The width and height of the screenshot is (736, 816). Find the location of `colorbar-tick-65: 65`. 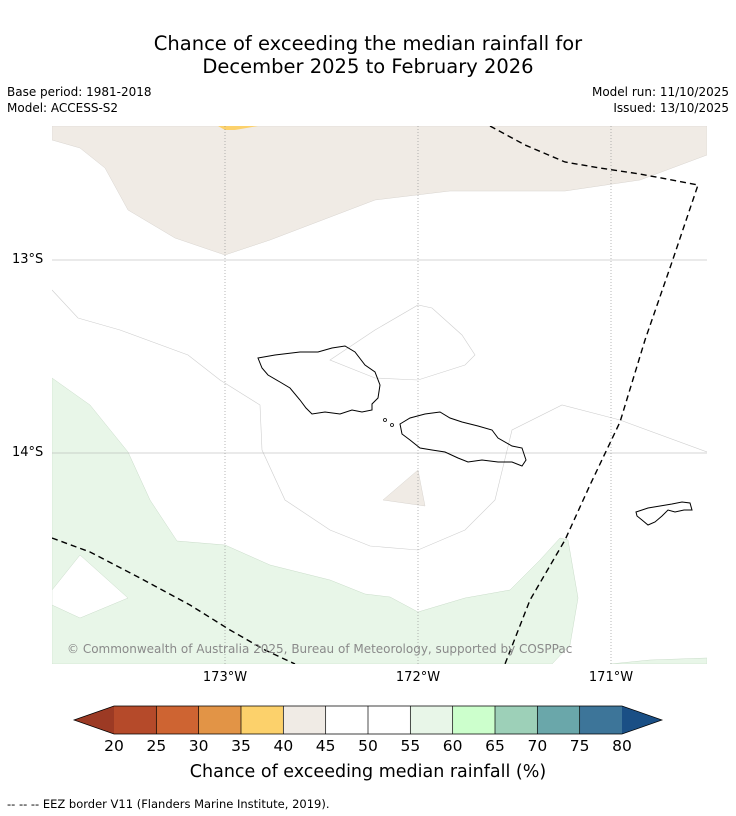

colorbar-tick-65: 65 is located at coordinates (495, 746).